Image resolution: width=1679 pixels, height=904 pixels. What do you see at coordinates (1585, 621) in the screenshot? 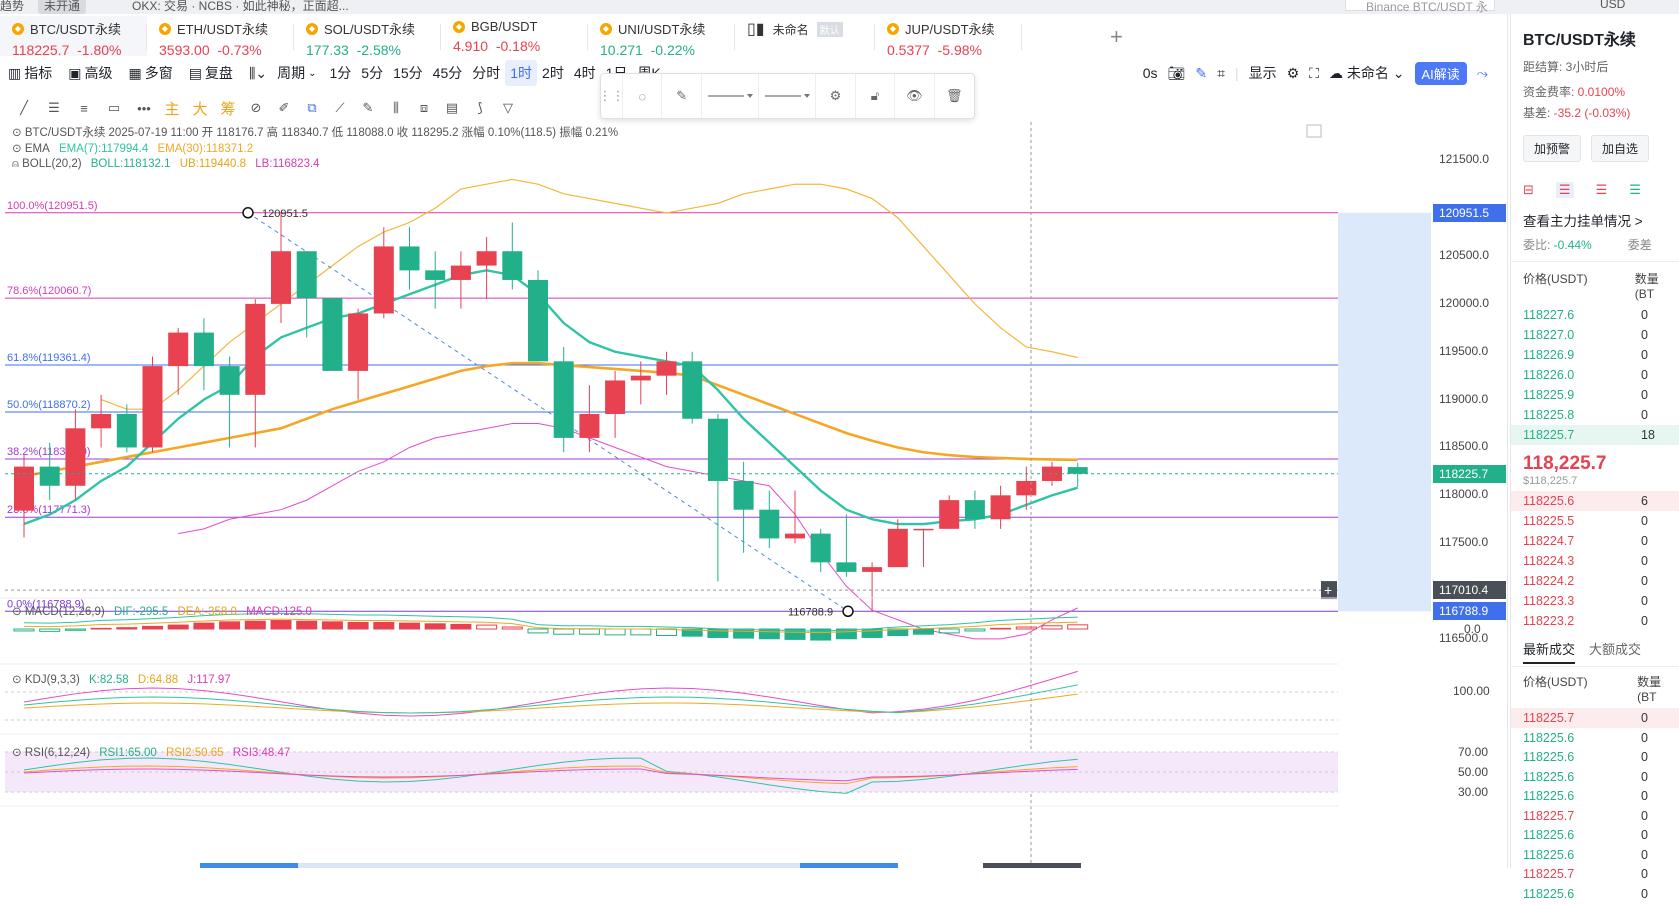
I see `orderbook-row: 118223.2 0` at bounding box center [1585, 621].